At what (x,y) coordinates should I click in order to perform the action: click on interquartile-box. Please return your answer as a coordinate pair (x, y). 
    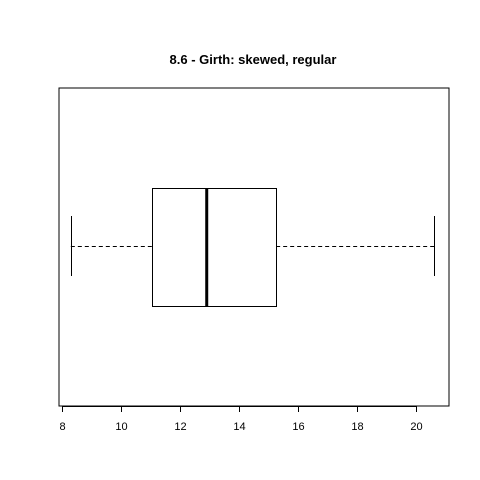
    Looking at the image, I should click on (214, 247).